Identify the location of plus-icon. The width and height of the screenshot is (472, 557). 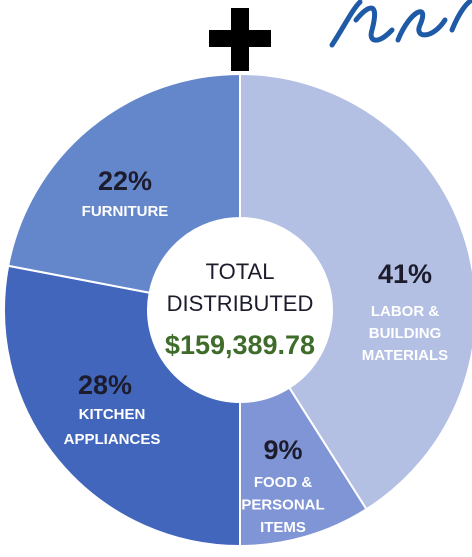
(240, 39).